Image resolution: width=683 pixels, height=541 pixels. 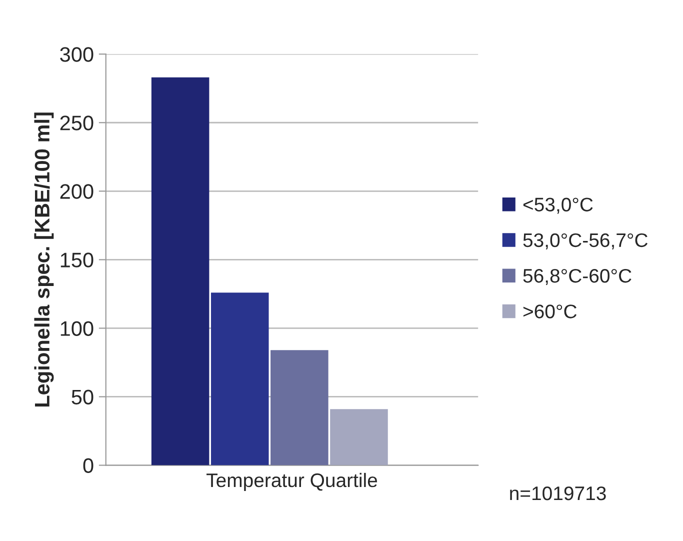 I want to click on y-tick-label: 50, so click(x=83, y=397).